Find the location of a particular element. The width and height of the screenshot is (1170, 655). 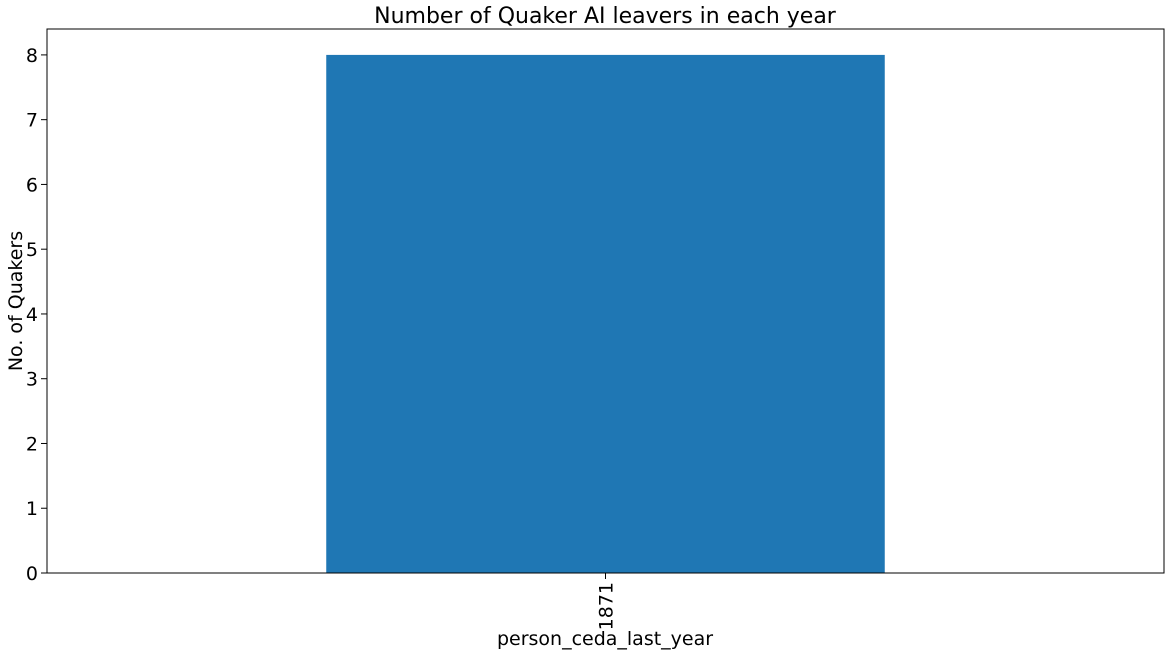

y-tick-label: 2 is located at coordinates (32, 444).